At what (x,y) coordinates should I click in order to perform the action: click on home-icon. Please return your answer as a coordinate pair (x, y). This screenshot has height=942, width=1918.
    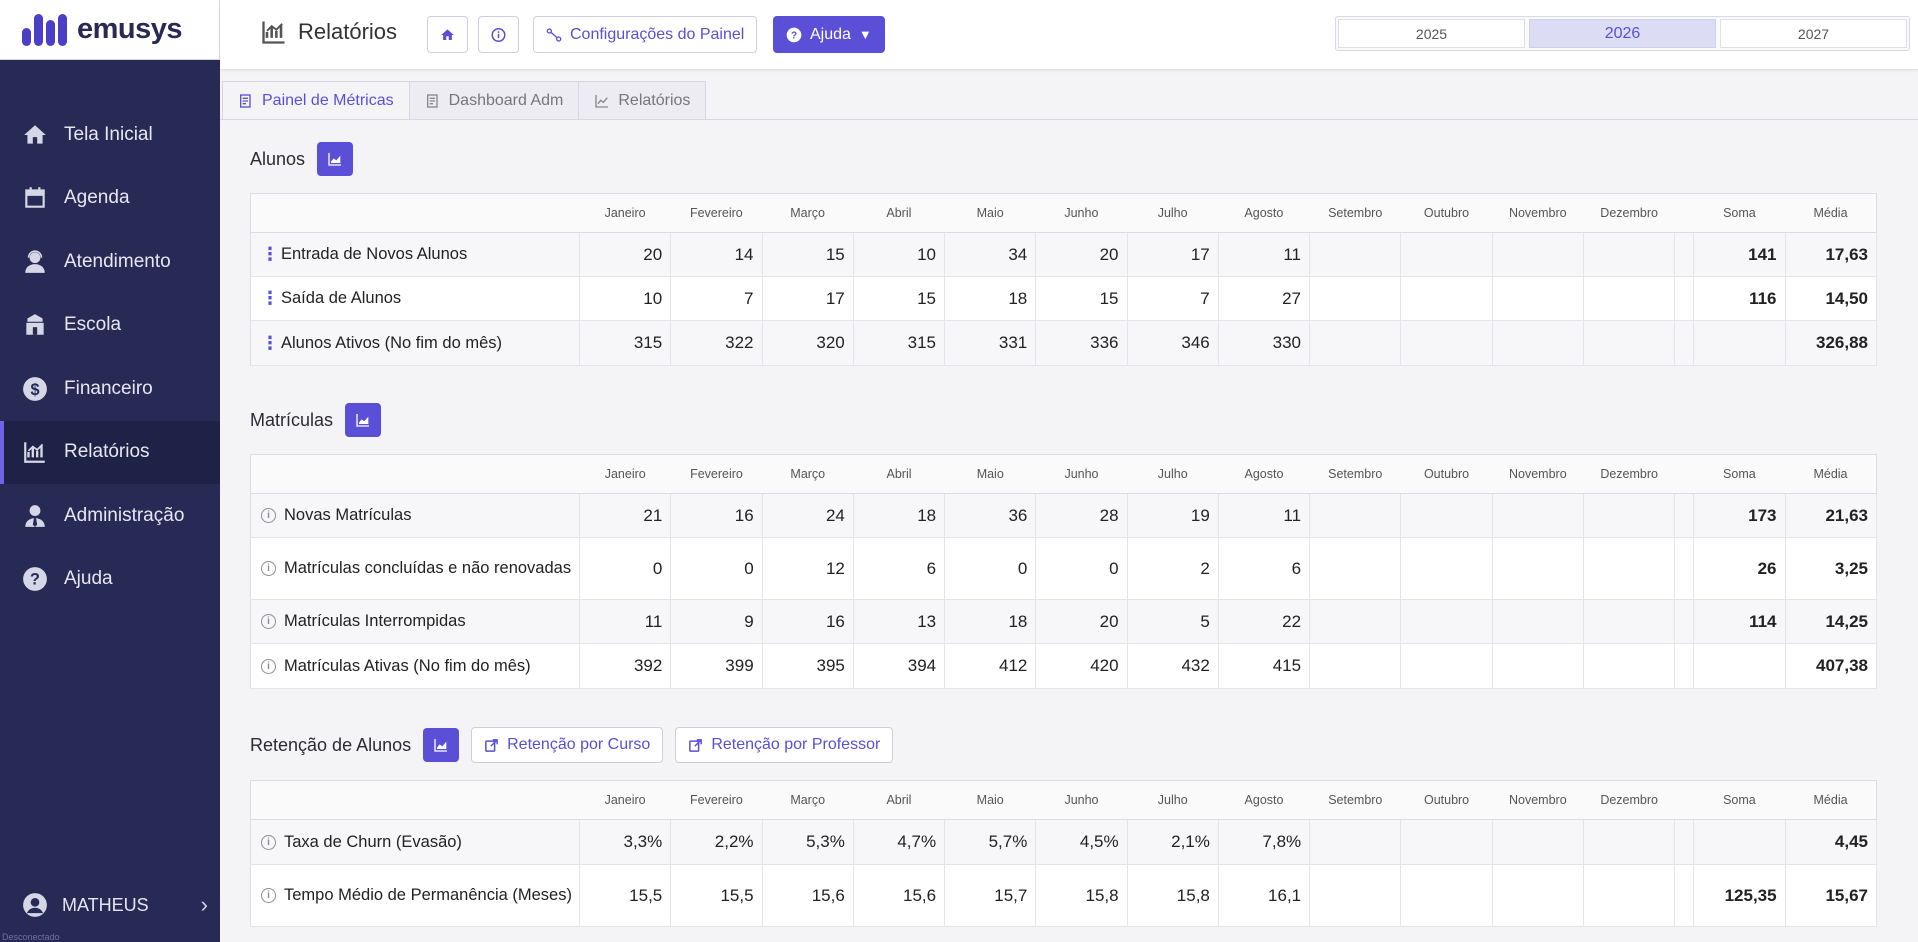
    Looking at the image, I should click on (35, 135).